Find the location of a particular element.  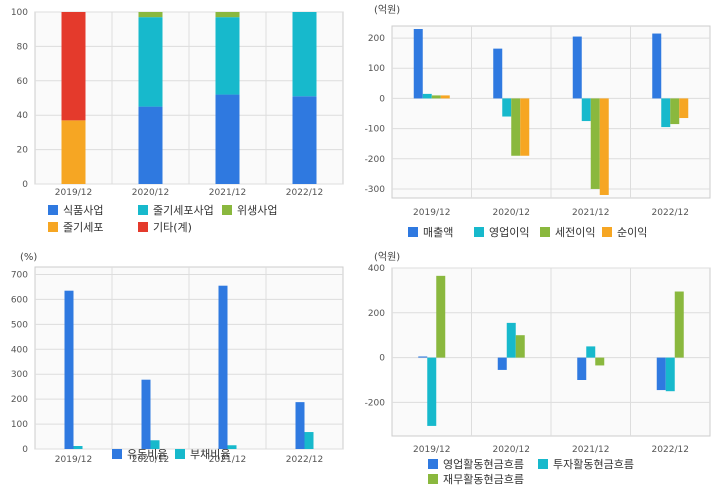

unit-label: (%) is located at coordinates (28, 257).